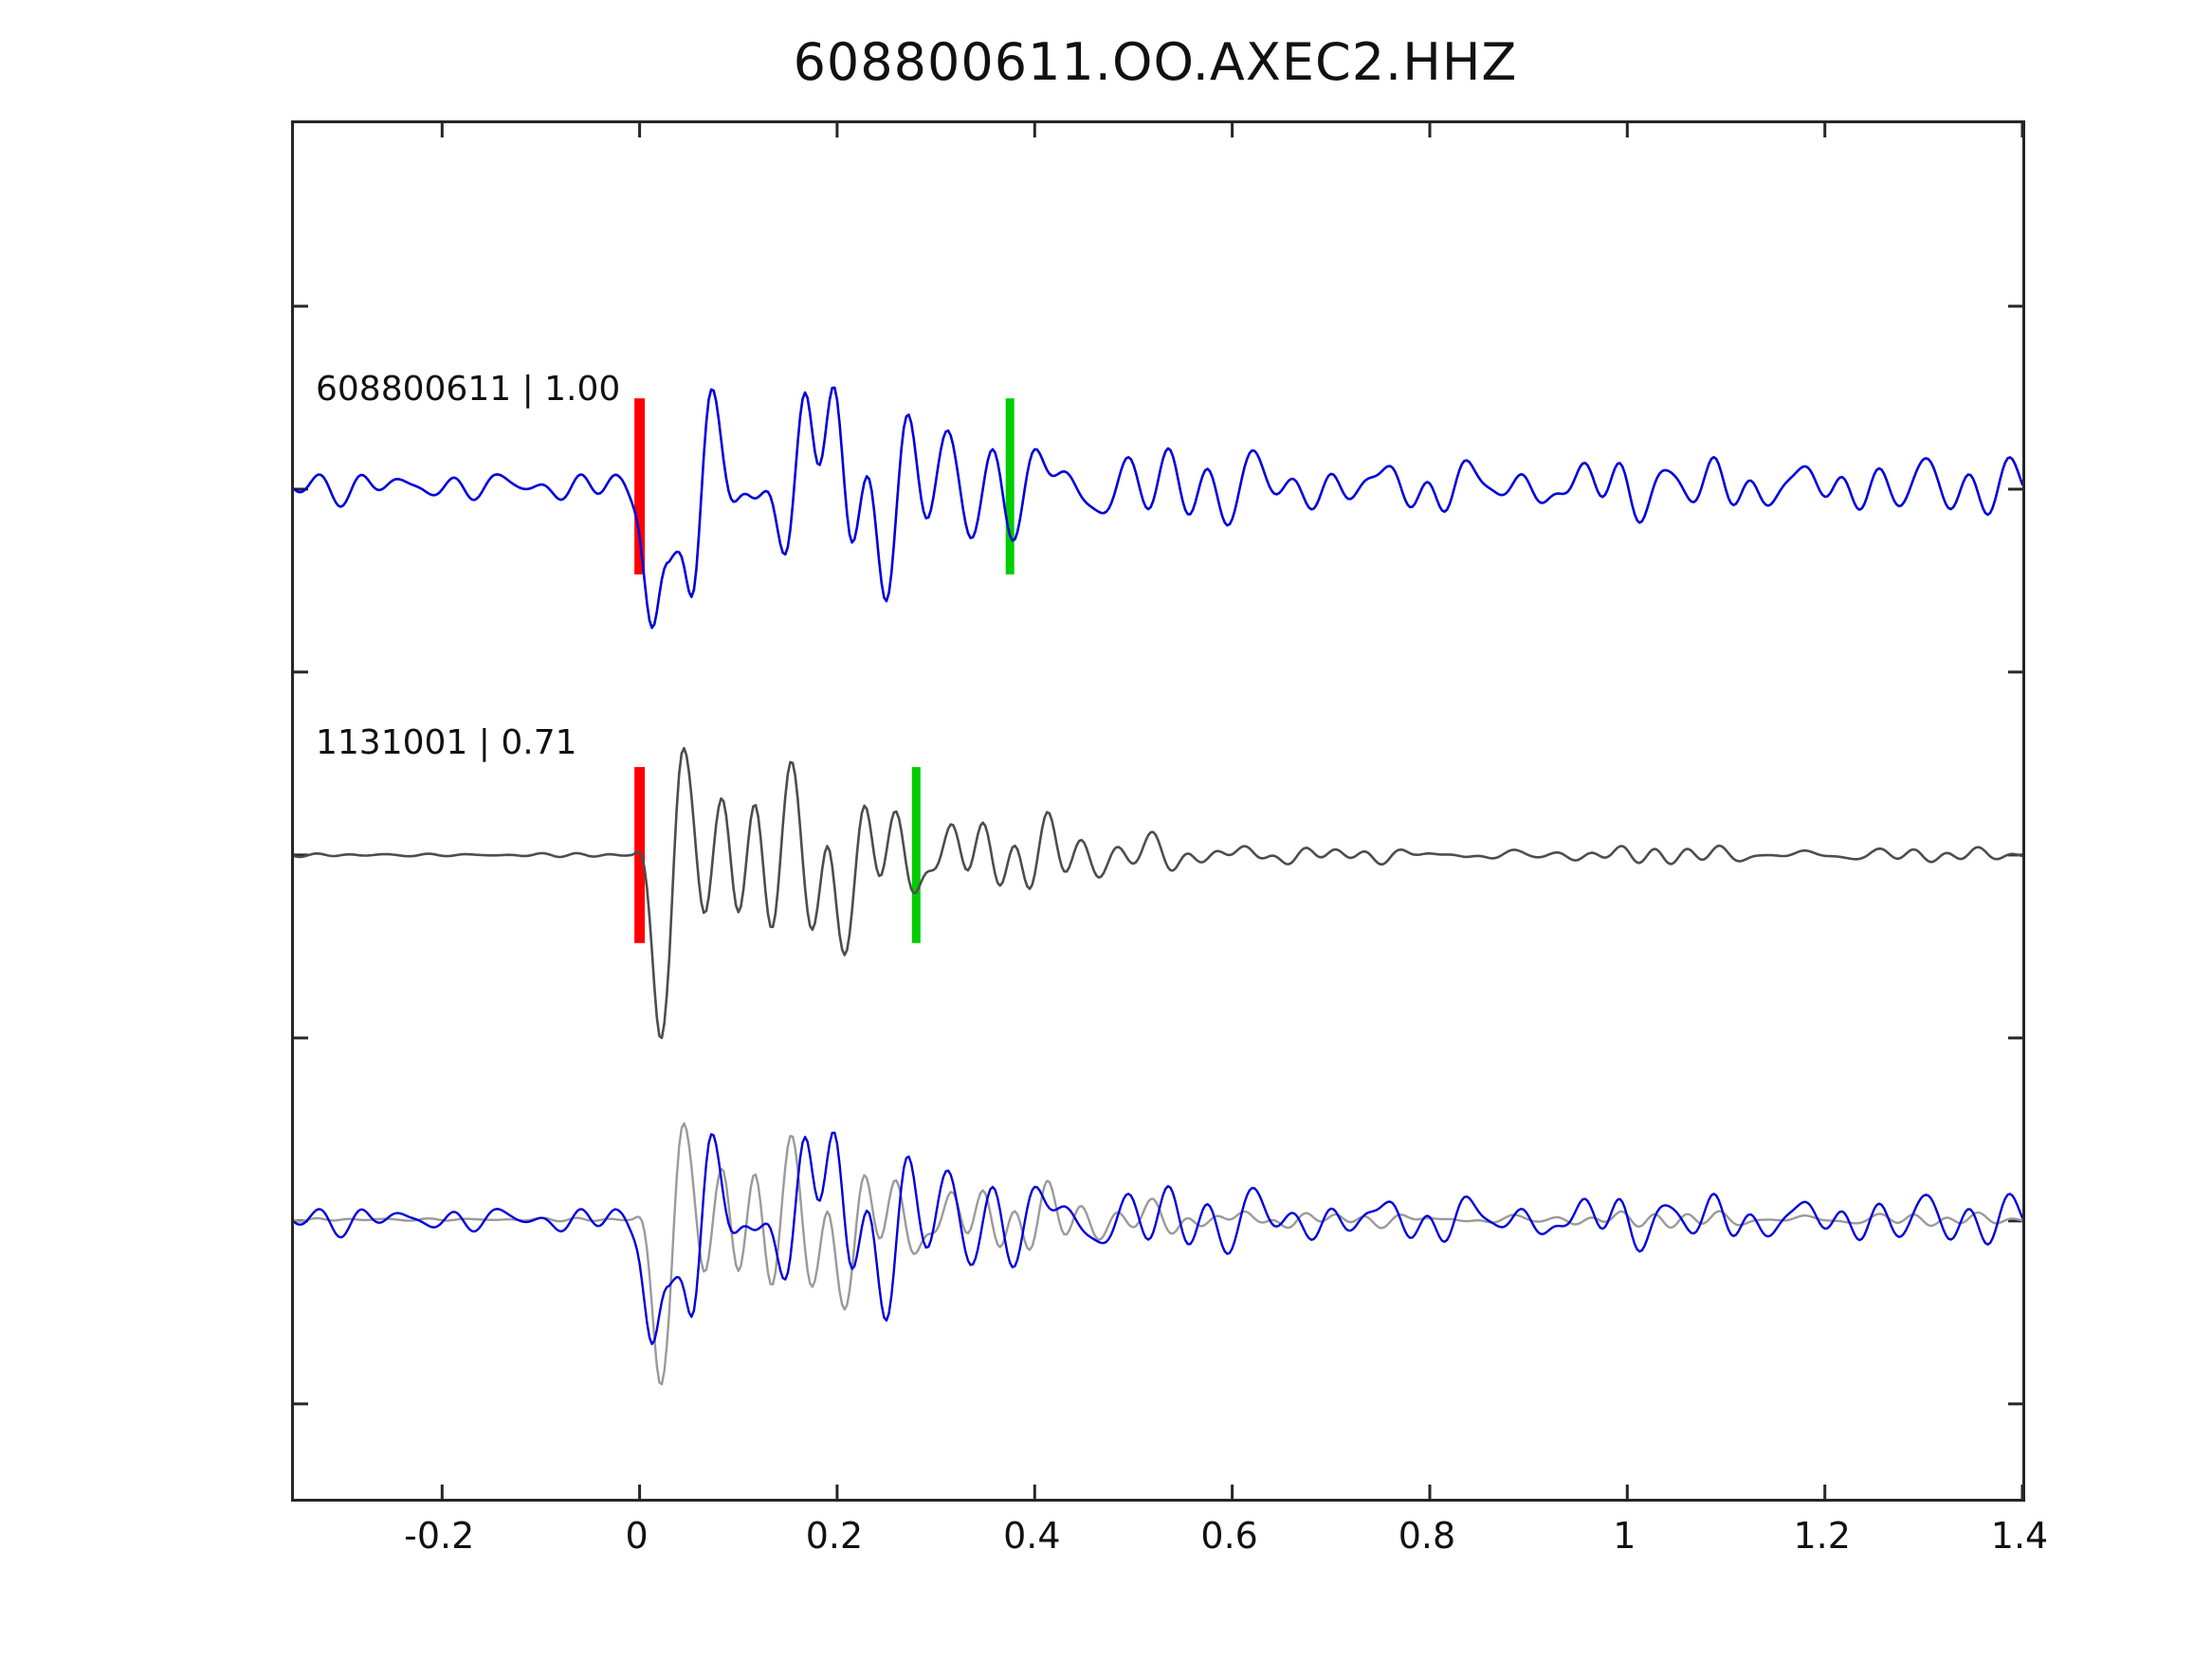 The width and height of the screenshot is (2212, 1659). I want to click on trace-label-608800611: 608800611 | 1.00, so click(468, 389).